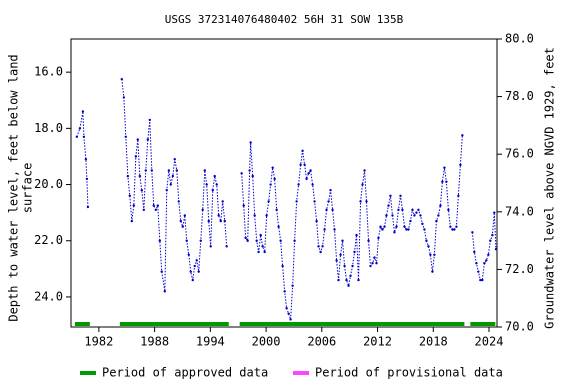 This screenshot has width=576, height=384. I want to click on legend-label: Period of provisional data, so click(409, 373).